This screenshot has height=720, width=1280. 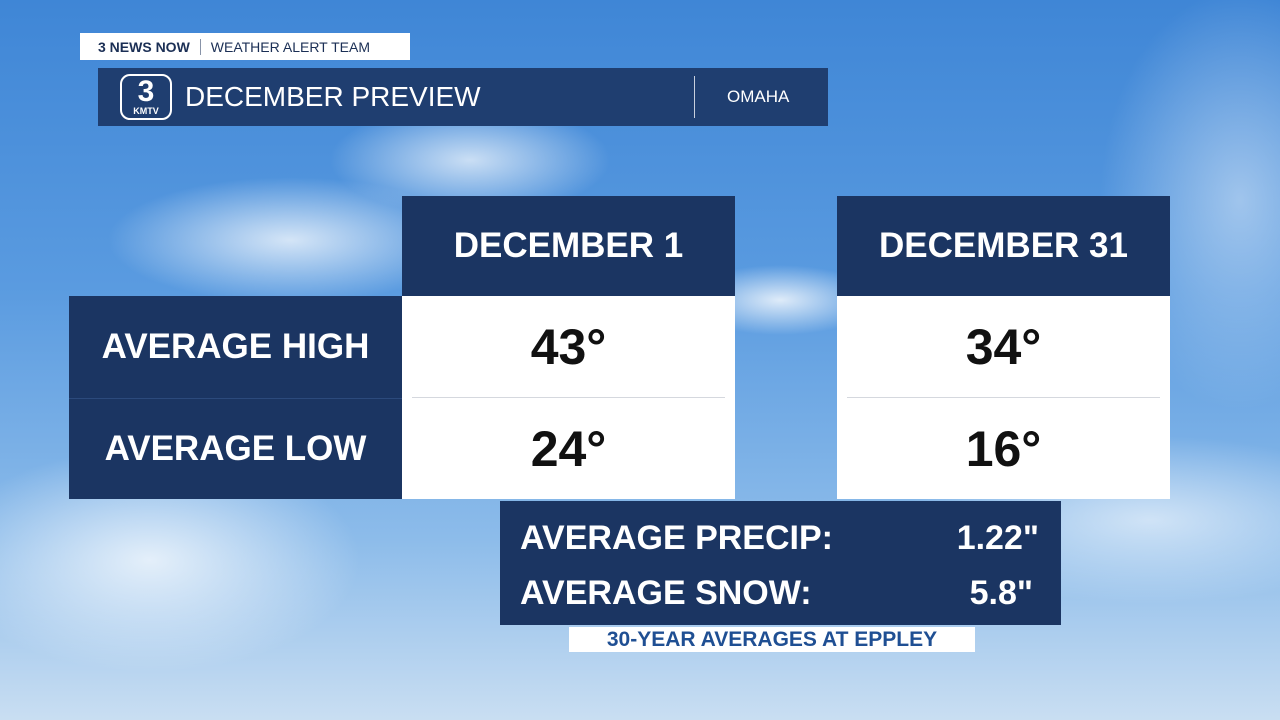 I want to click on column: 43° 24°, so click(x=568, y=397).